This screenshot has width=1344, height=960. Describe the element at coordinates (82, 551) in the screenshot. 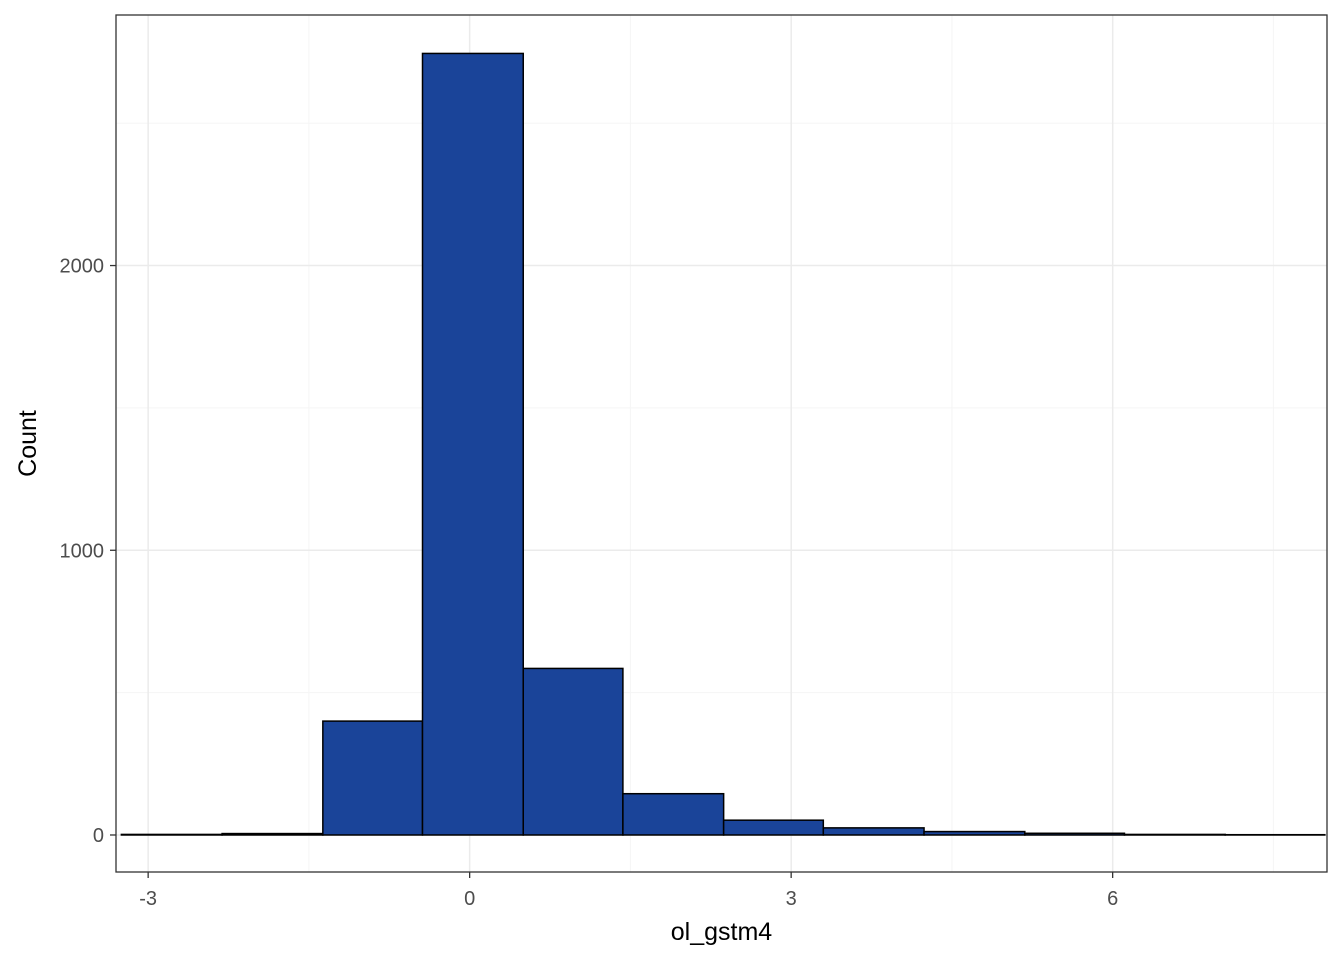

I see `y-tick-label: 1000` at that location.